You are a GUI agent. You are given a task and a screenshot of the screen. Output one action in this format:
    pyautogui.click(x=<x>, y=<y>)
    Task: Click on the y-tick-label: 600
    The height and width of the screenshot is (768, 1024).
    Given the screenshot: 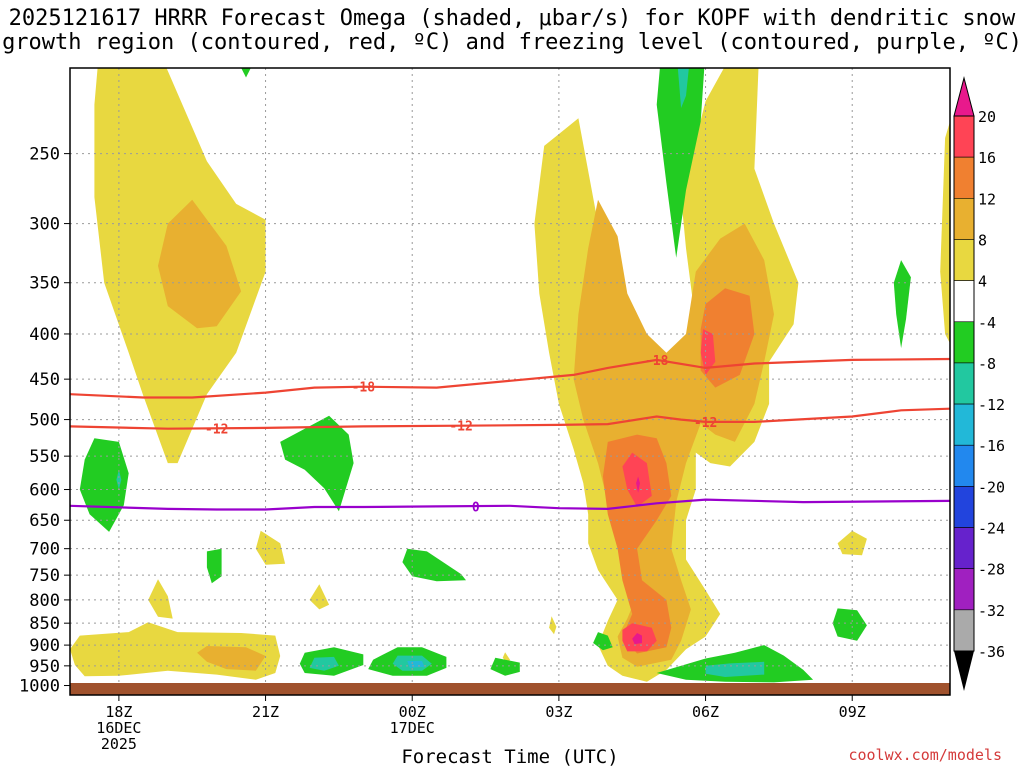 What is the action you would take?
    pyautogui.click(x=44, y=491)
    